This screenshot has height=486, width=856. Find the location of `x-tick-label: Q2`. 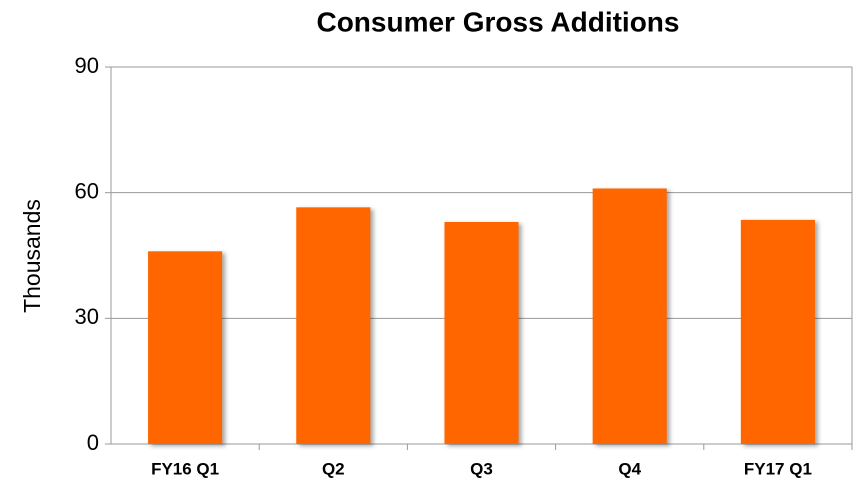

x-tick-label: Q2 is located at coordinates (333, 468).